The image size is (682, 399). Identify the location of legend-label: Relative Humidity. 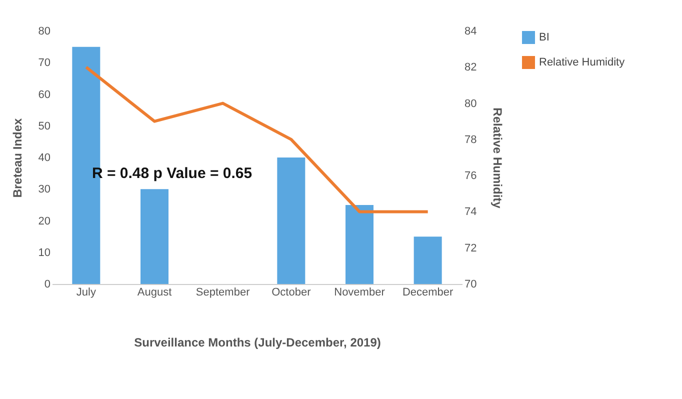
(582, 62).